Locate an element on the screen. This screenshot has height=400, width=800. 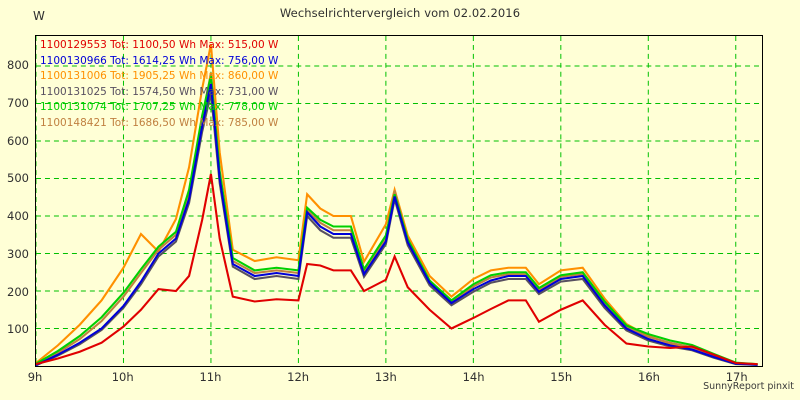
legend-item: 1100129553 Tot: 1100,50 Wh Max: 515,00 W is located at coordinates (159, 45).